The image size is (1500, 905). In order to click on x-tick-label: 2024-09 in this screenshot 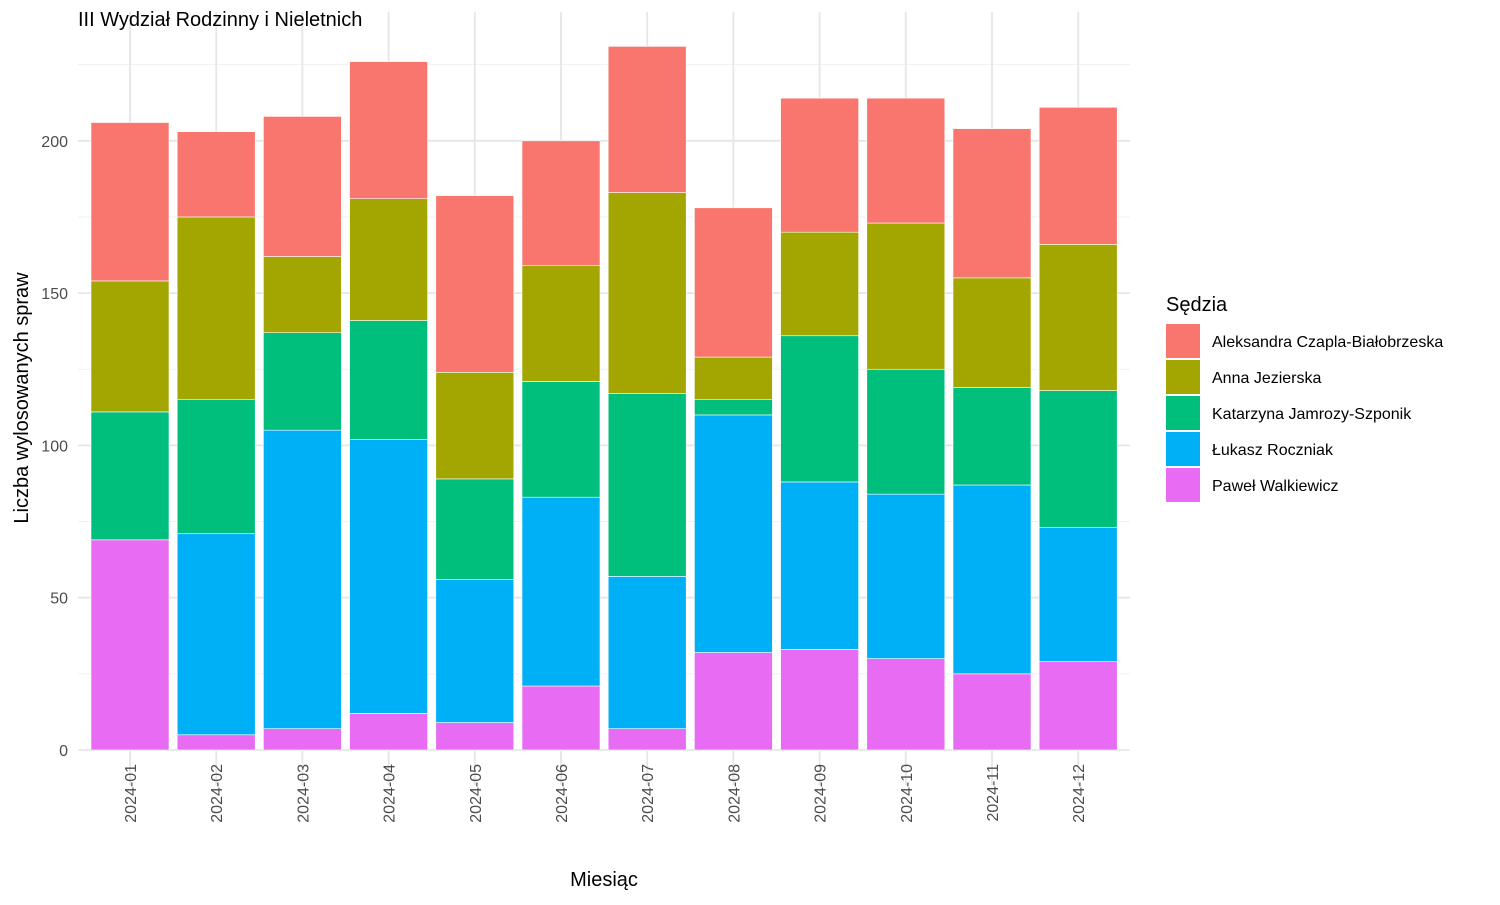, I will do `click(821, 793)`.